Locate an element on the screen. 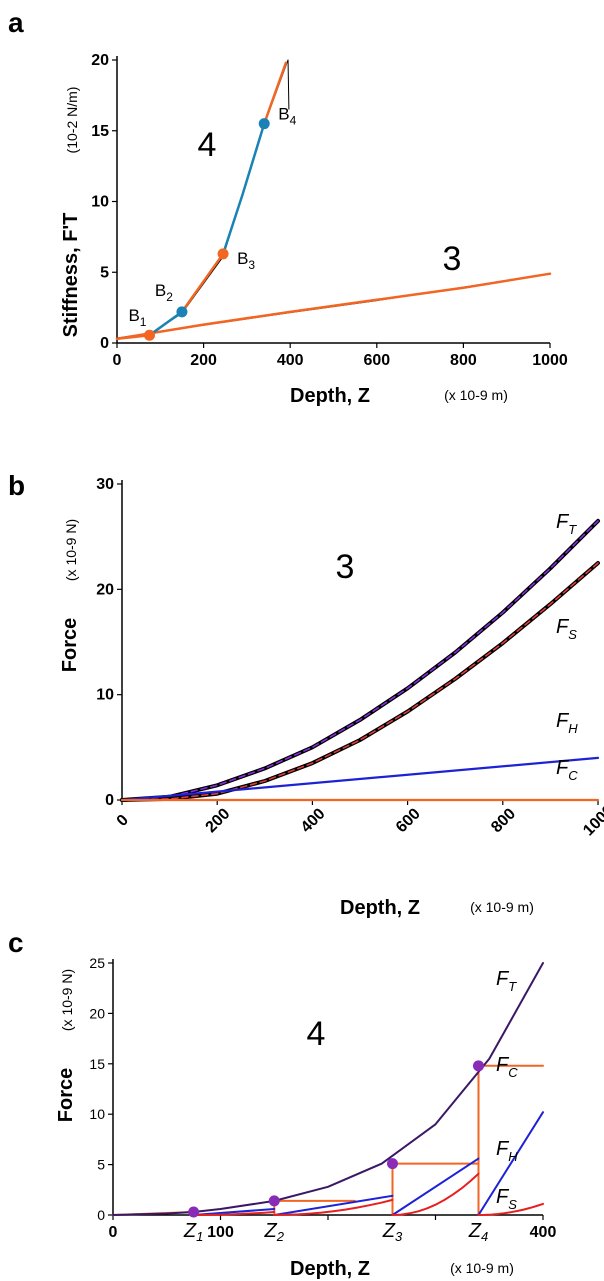 The width and height of the screenshot is (604, 1281). a-marker-label-sub: 3 is located at coordinates (251, 265).